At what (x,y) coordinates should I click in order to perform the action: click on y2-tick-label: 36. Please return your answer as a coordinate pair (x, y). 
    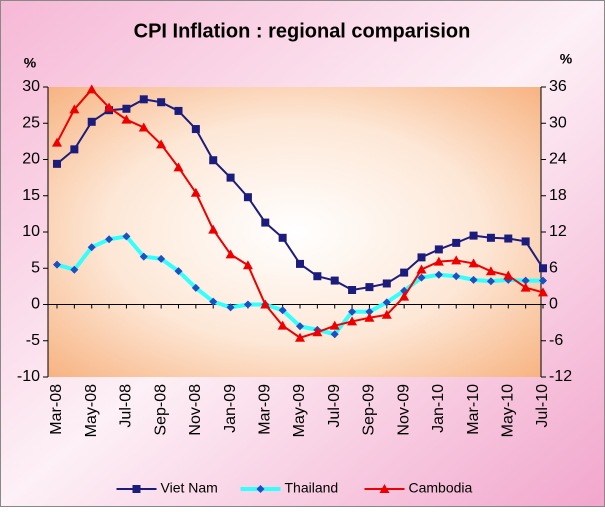
    Looking at the image, I should click on (558, 86).